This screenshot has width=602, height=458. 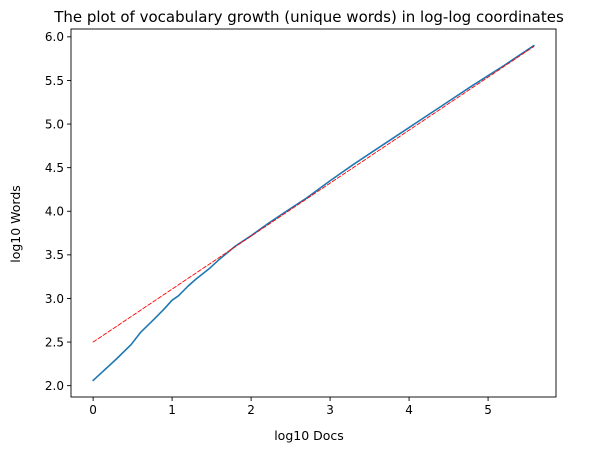 What do you see at coordinates (15, 224) in the screenshot?
I see `y-axis-label: log10 Words` at bounding box center [15, 224].